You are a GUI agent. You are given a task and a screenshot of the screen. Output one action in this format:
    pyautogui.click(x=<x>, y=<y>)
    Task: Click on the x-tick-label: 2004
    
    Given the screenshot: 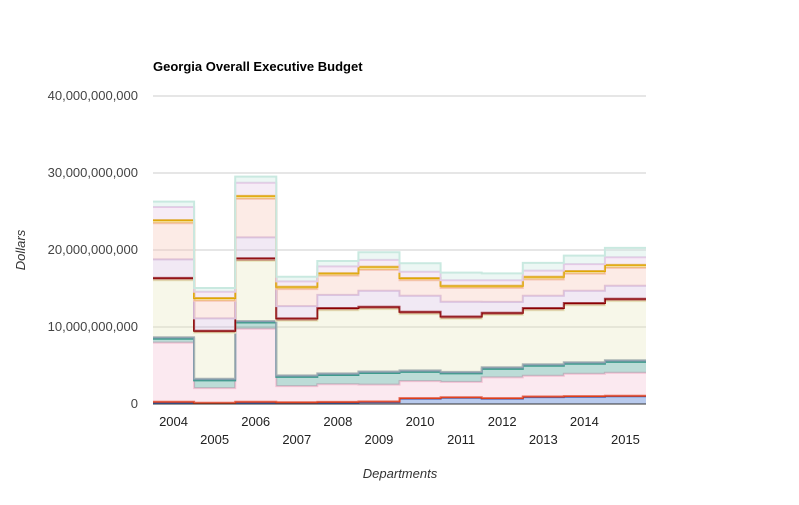 What is the action you would take?
    pyautogui.click(x=173, y=421)
    